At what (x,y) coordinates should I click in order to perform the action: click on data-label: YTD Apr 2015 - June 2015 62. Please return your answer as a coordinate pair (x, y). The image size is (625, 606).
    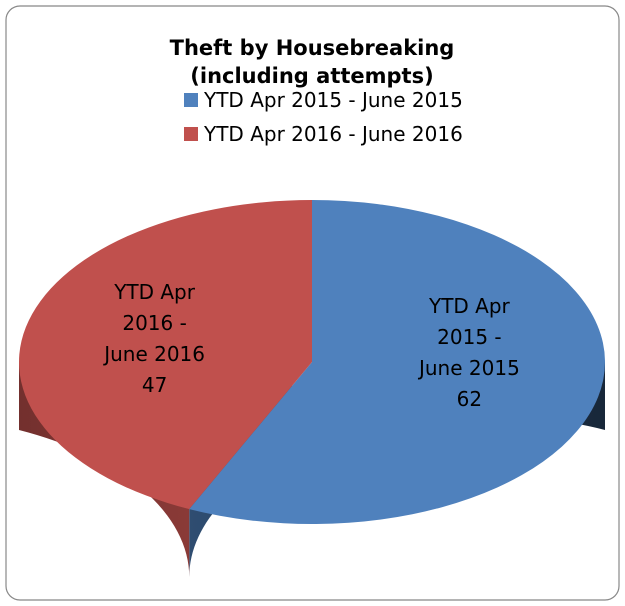
    Looking at the image, I should click on (469, 353).